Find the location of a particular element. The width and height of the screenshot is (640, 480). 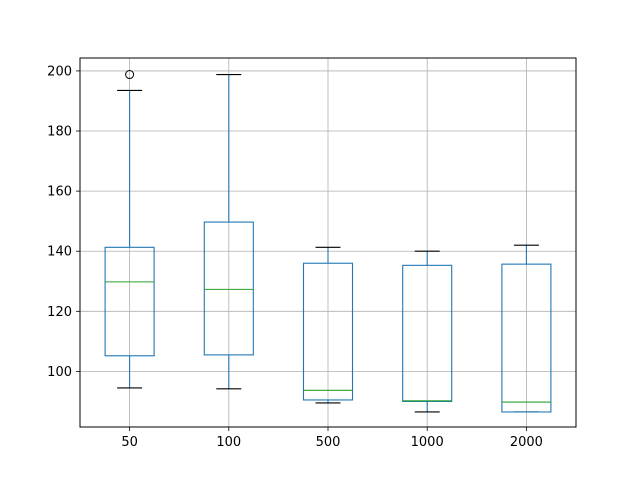

y-tick-label: 160 is located at coordinates (59, 192).